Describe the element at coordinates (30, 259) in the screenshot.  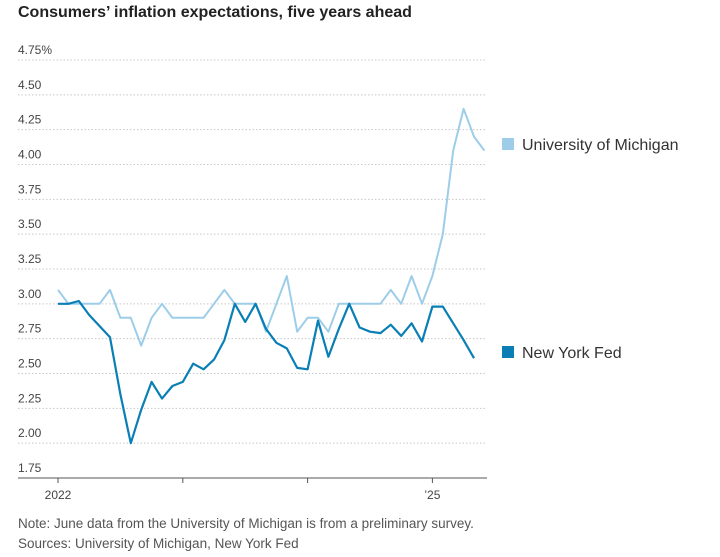
I see `y-tick-label: 3.25` at that location.